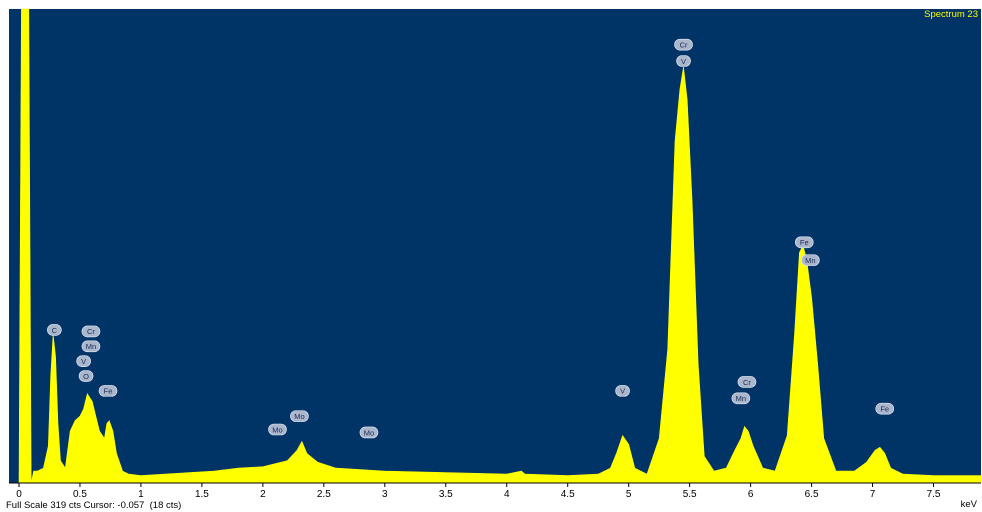  What do you see at coordinates (568, 494) in the screenshot?
I see `x-tick-label: 4.5` at bounding box center [568, 494].